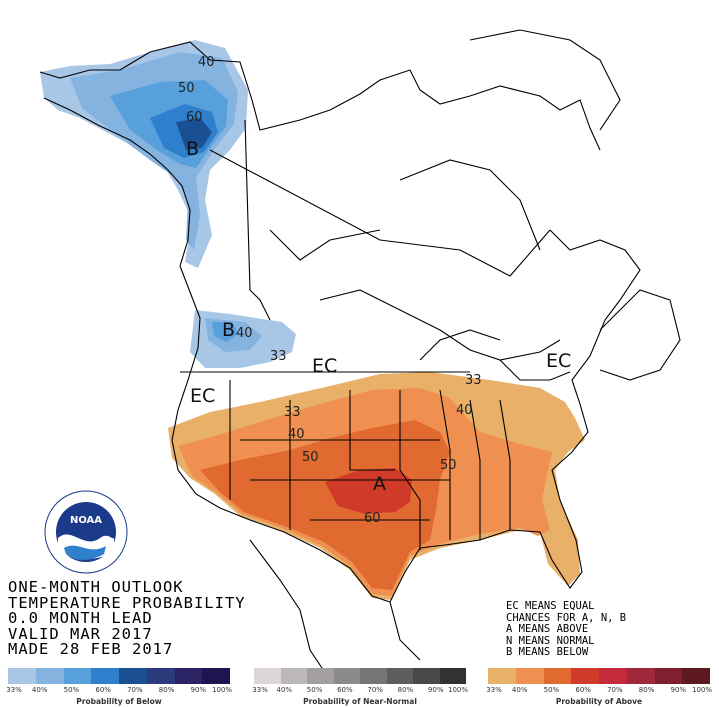  I want to click on legend-line: CHANCES FOR A, N, B, so click(566, 617).